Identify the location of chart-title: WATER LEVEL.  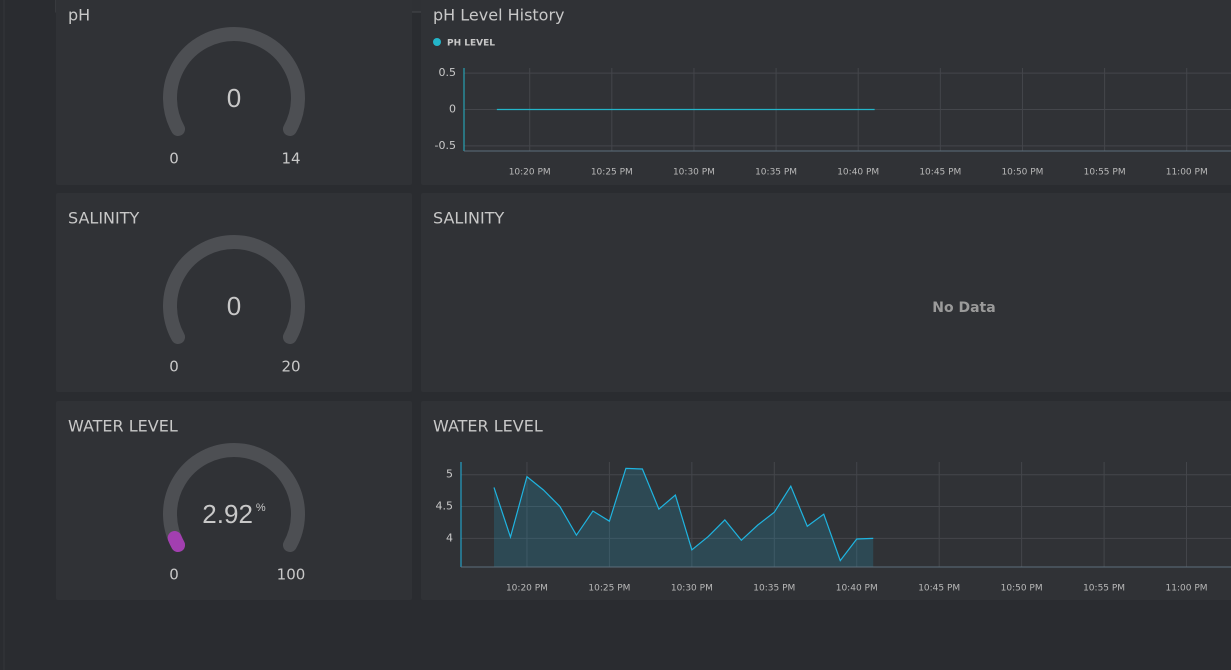
(488, 426).